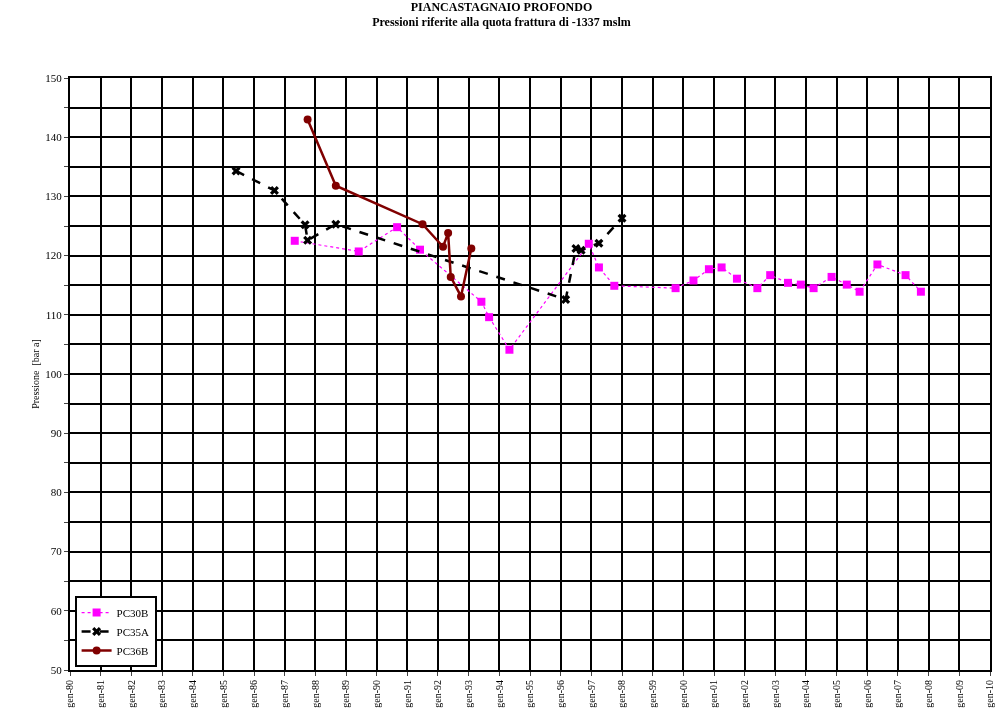 Image resolution: width=1003 pixels, height=722 pixels. I want to click on x-tick-label: gen-03, so click(775, 694).